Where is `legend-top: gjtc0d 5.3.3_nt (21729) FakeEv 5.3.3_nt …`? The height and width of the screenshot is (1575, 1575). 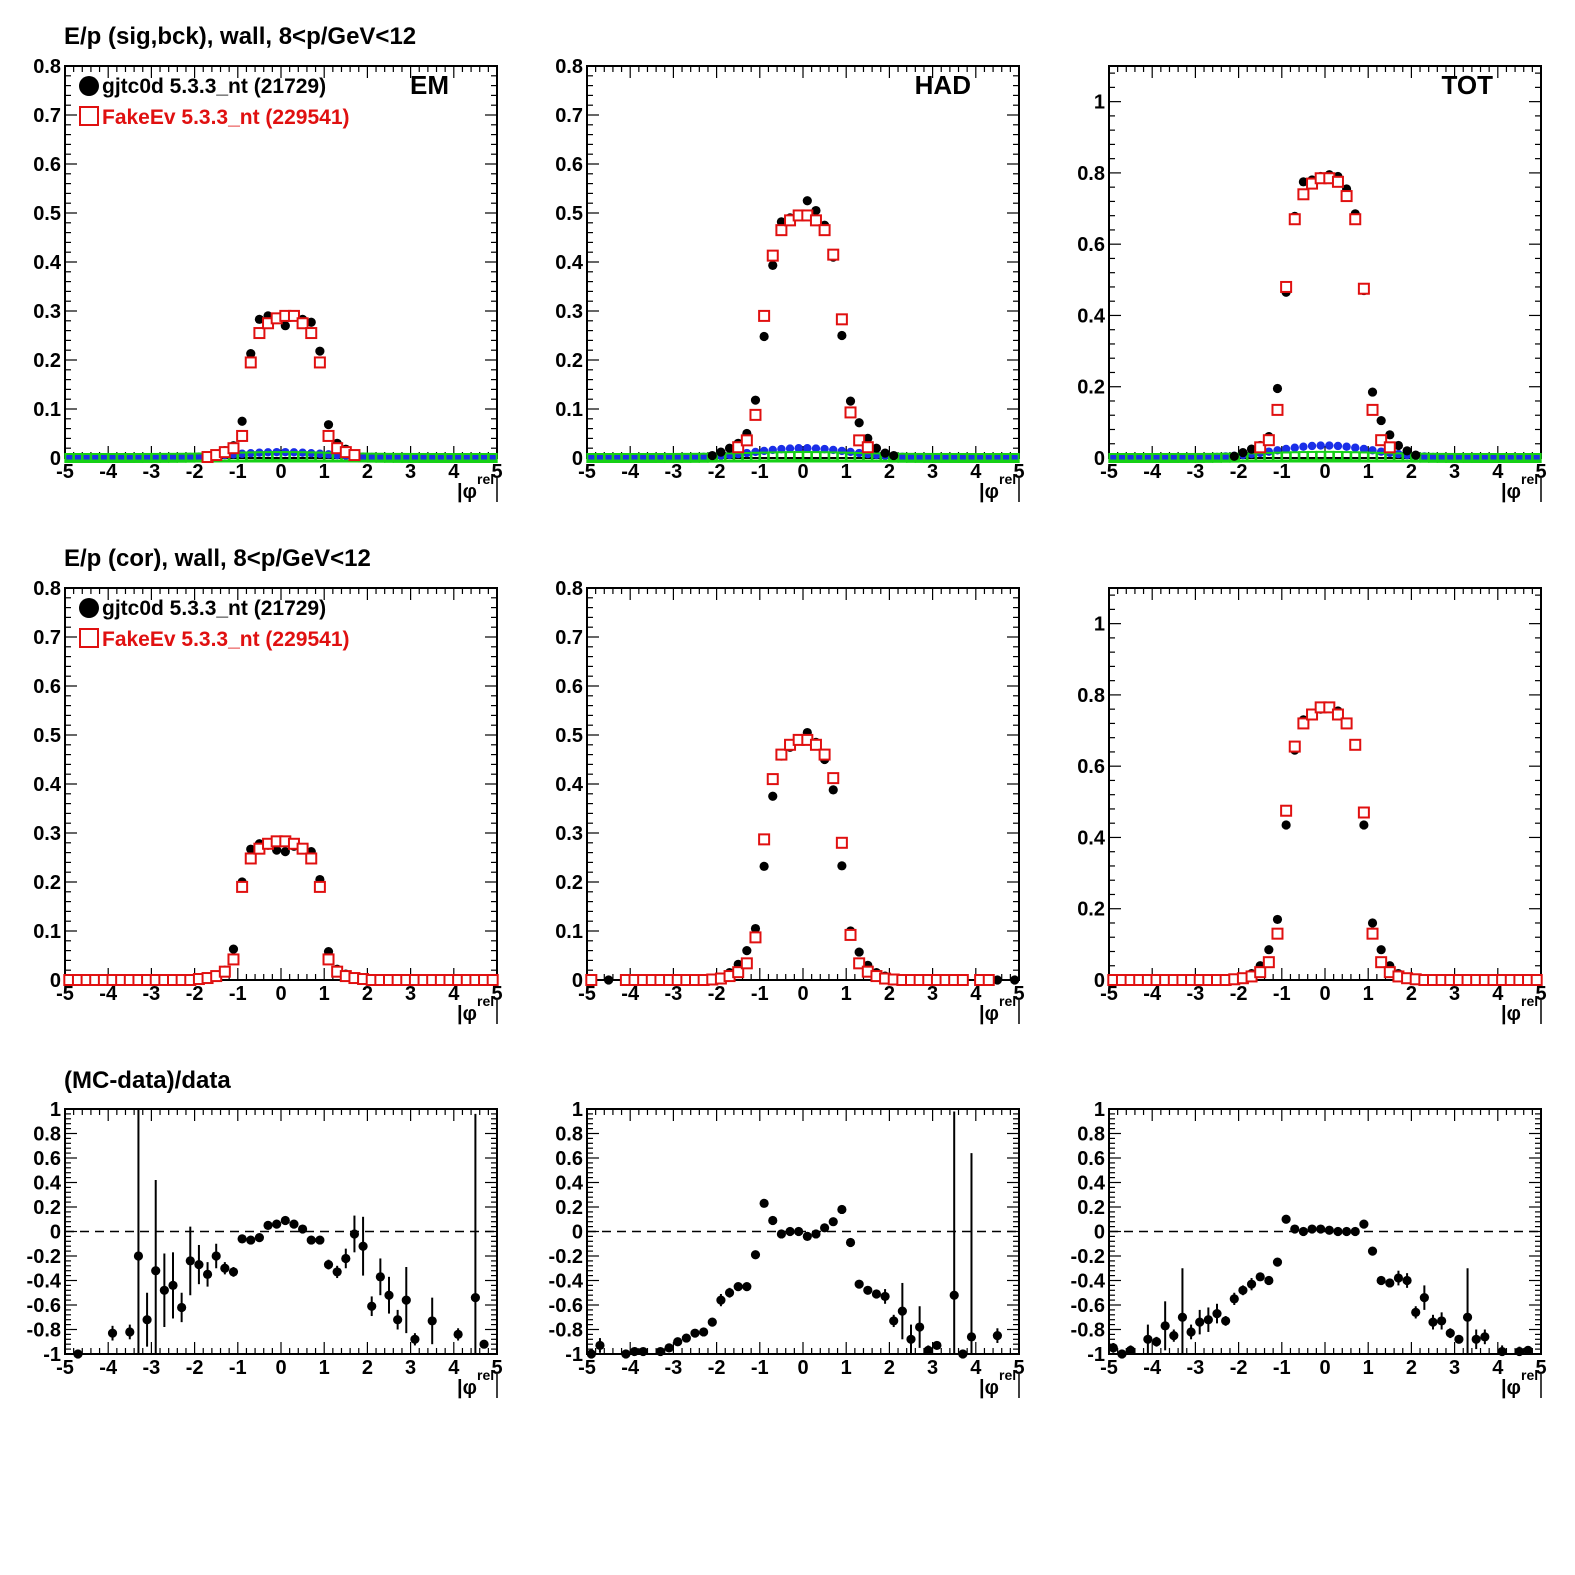
legend-top: gjtc0d 5.3.3_nt (21729) FakeEv 5.3.3_nt … is located at coordinates (214, 102).